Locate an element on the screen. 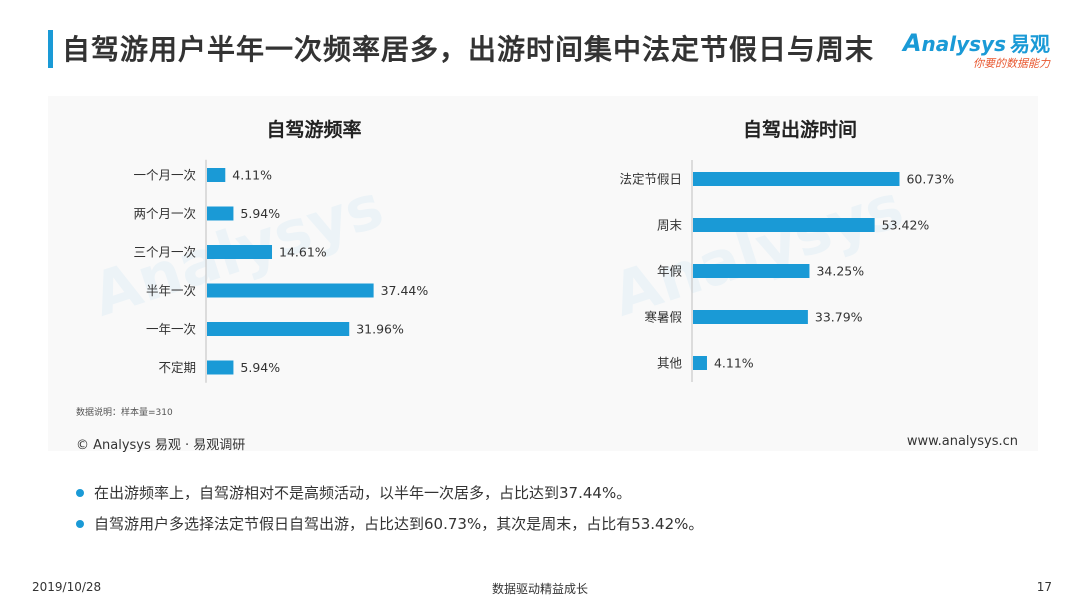  data-note: 数据说明：样本量=310 is located at coordinates (124, 413).